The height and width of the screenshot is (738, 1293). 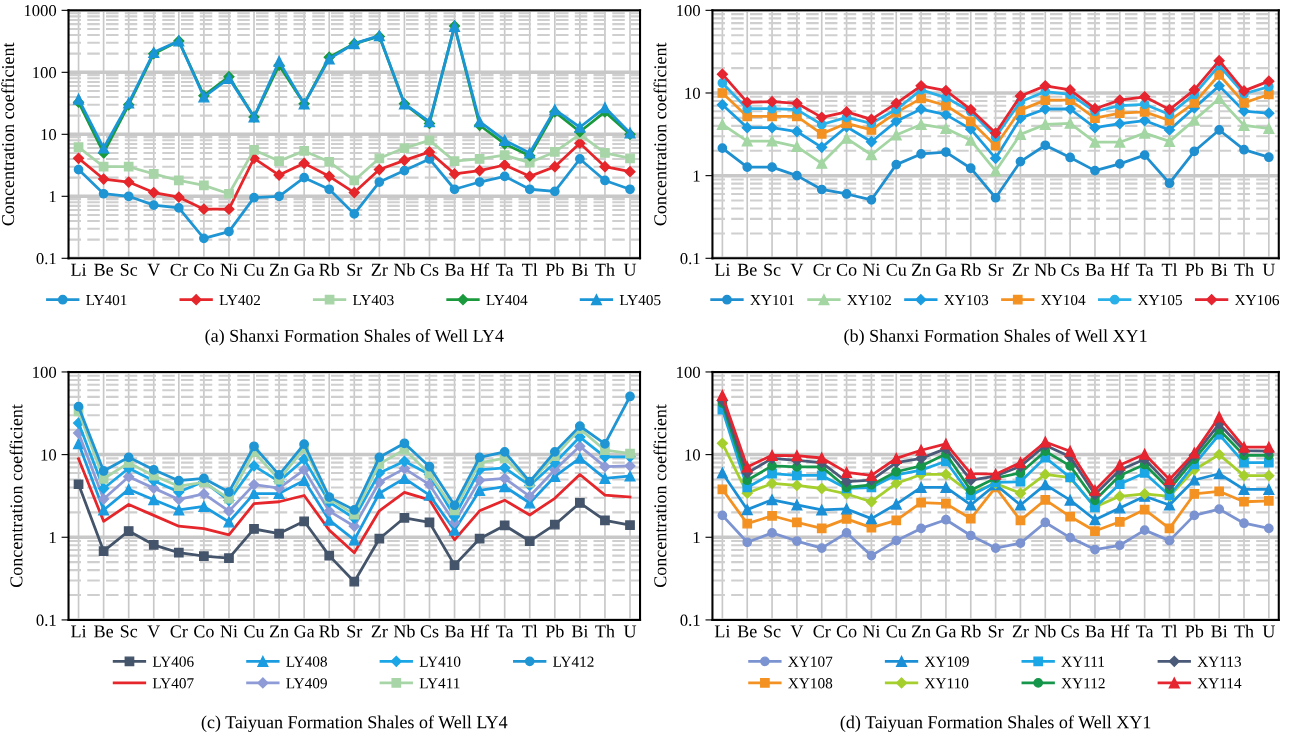 What do you see at coordinates (966, 300) in the screenshot?
I see `legend-label: XY103` at bounding box center [966, 300].